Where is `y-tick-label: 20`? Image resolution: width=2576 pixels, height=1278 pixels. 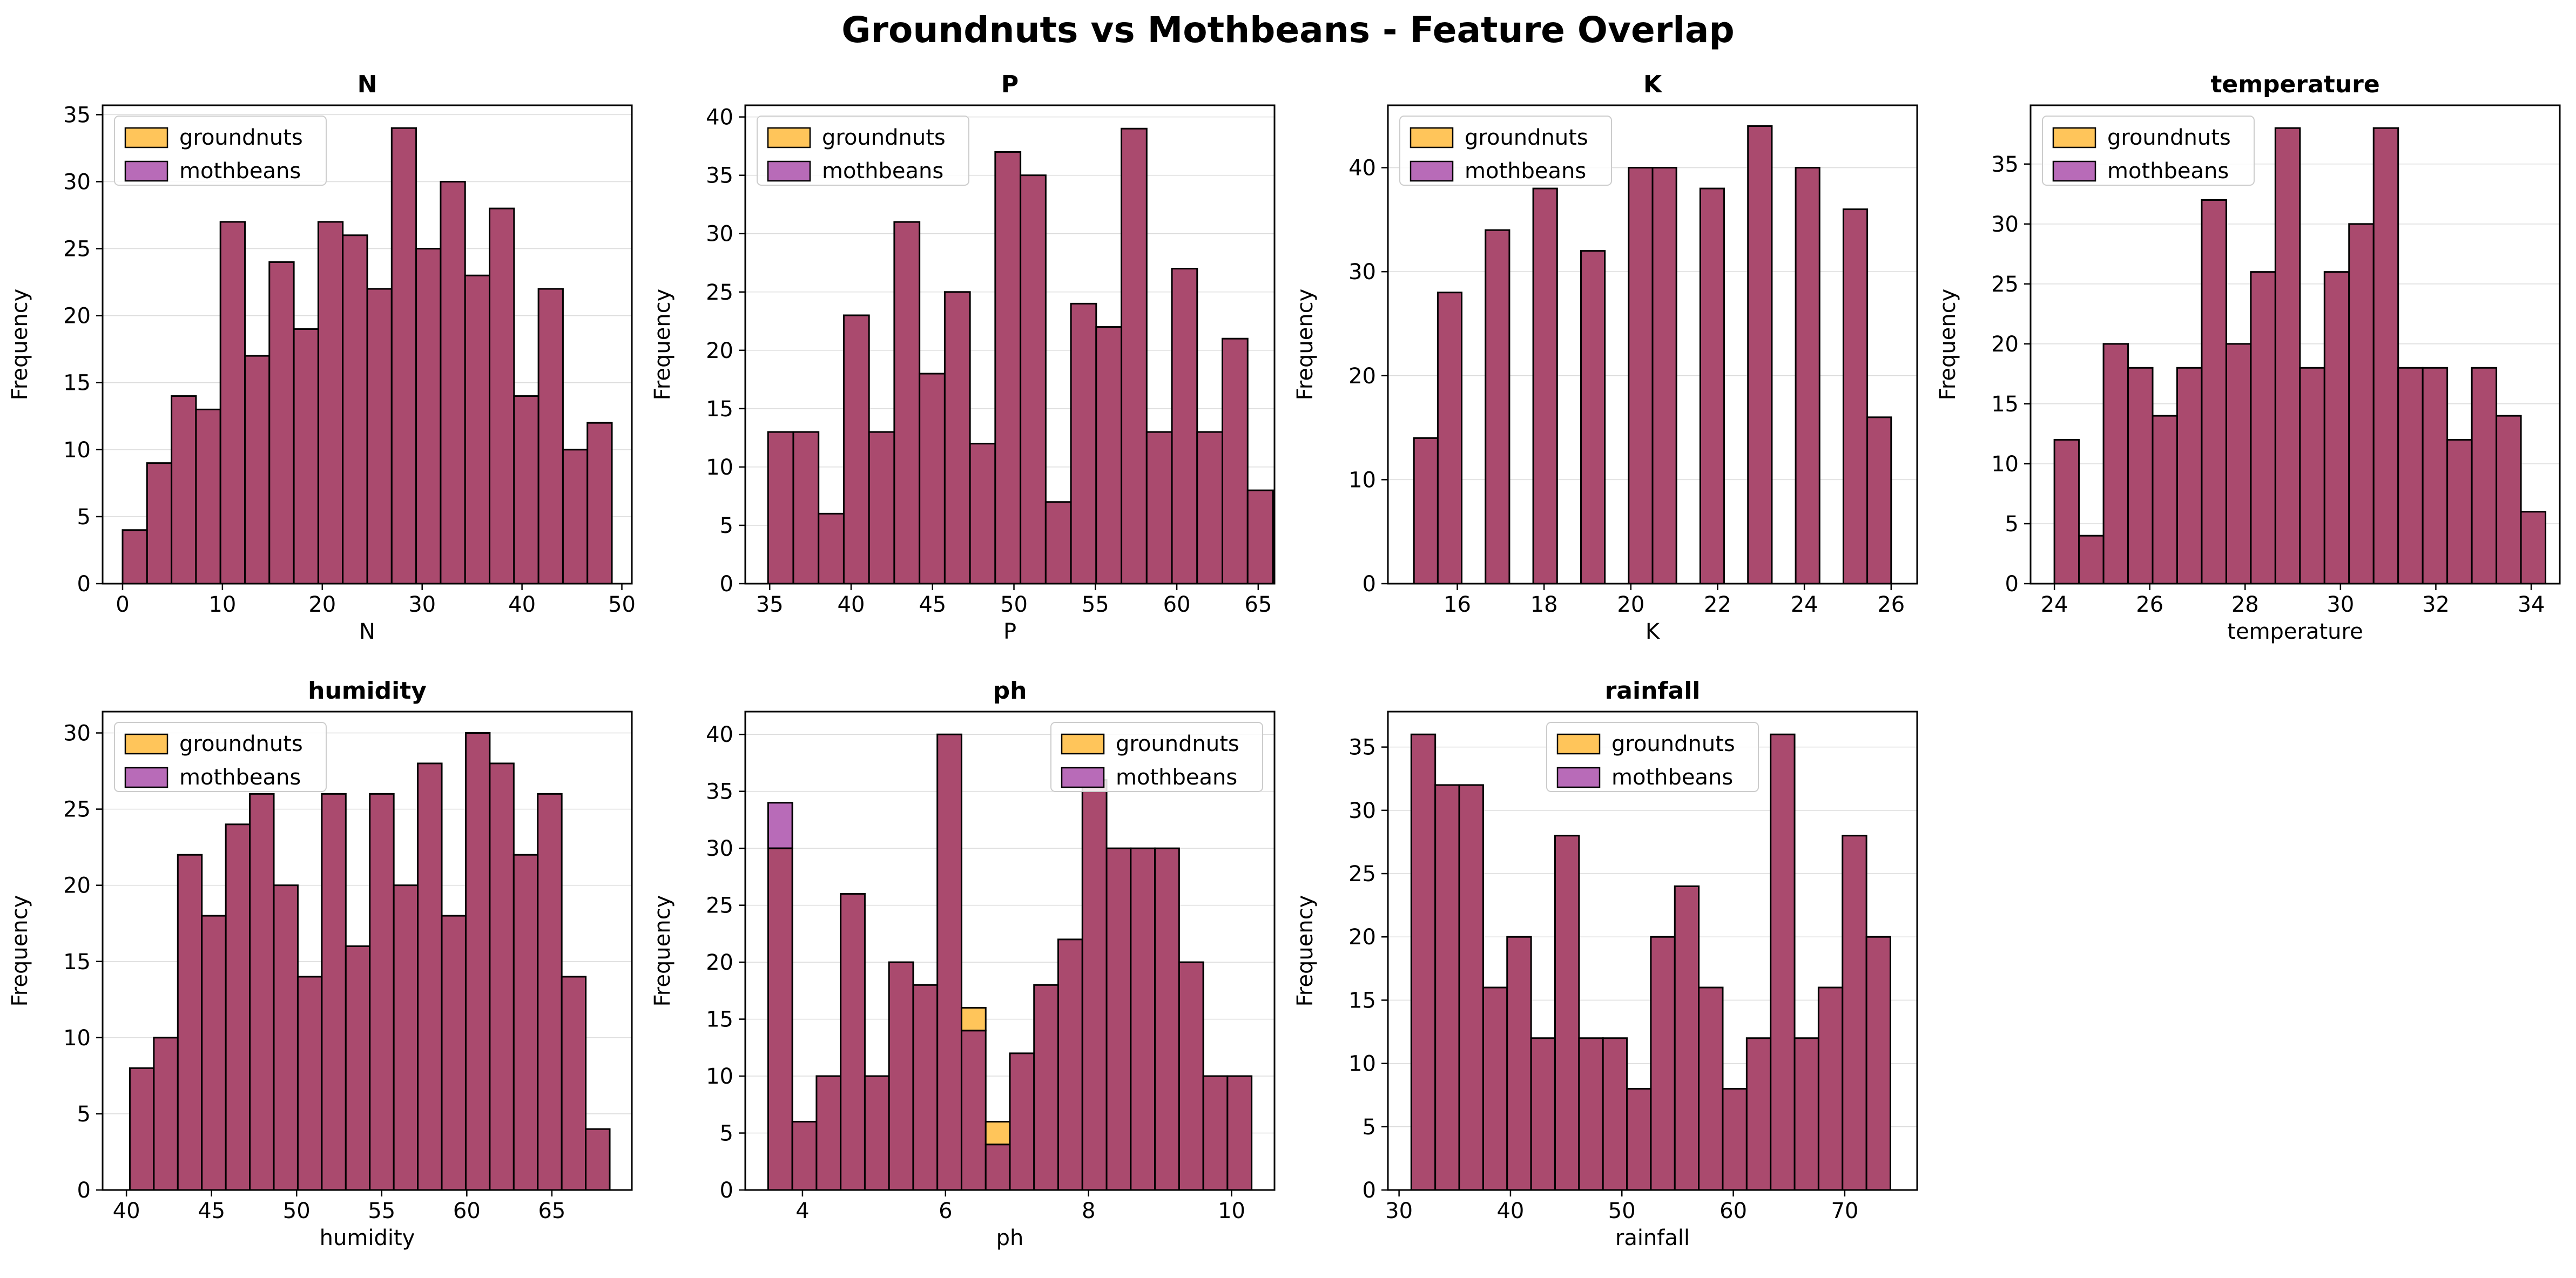
y-tick-label: 20 is located at coordinates (77, 886).